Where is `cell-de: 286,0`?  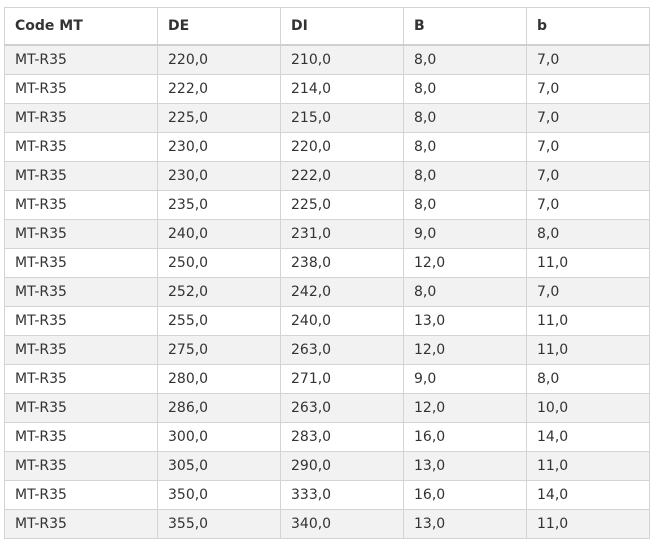
cell-de: 286,0 is located at coordinates (219, 408).